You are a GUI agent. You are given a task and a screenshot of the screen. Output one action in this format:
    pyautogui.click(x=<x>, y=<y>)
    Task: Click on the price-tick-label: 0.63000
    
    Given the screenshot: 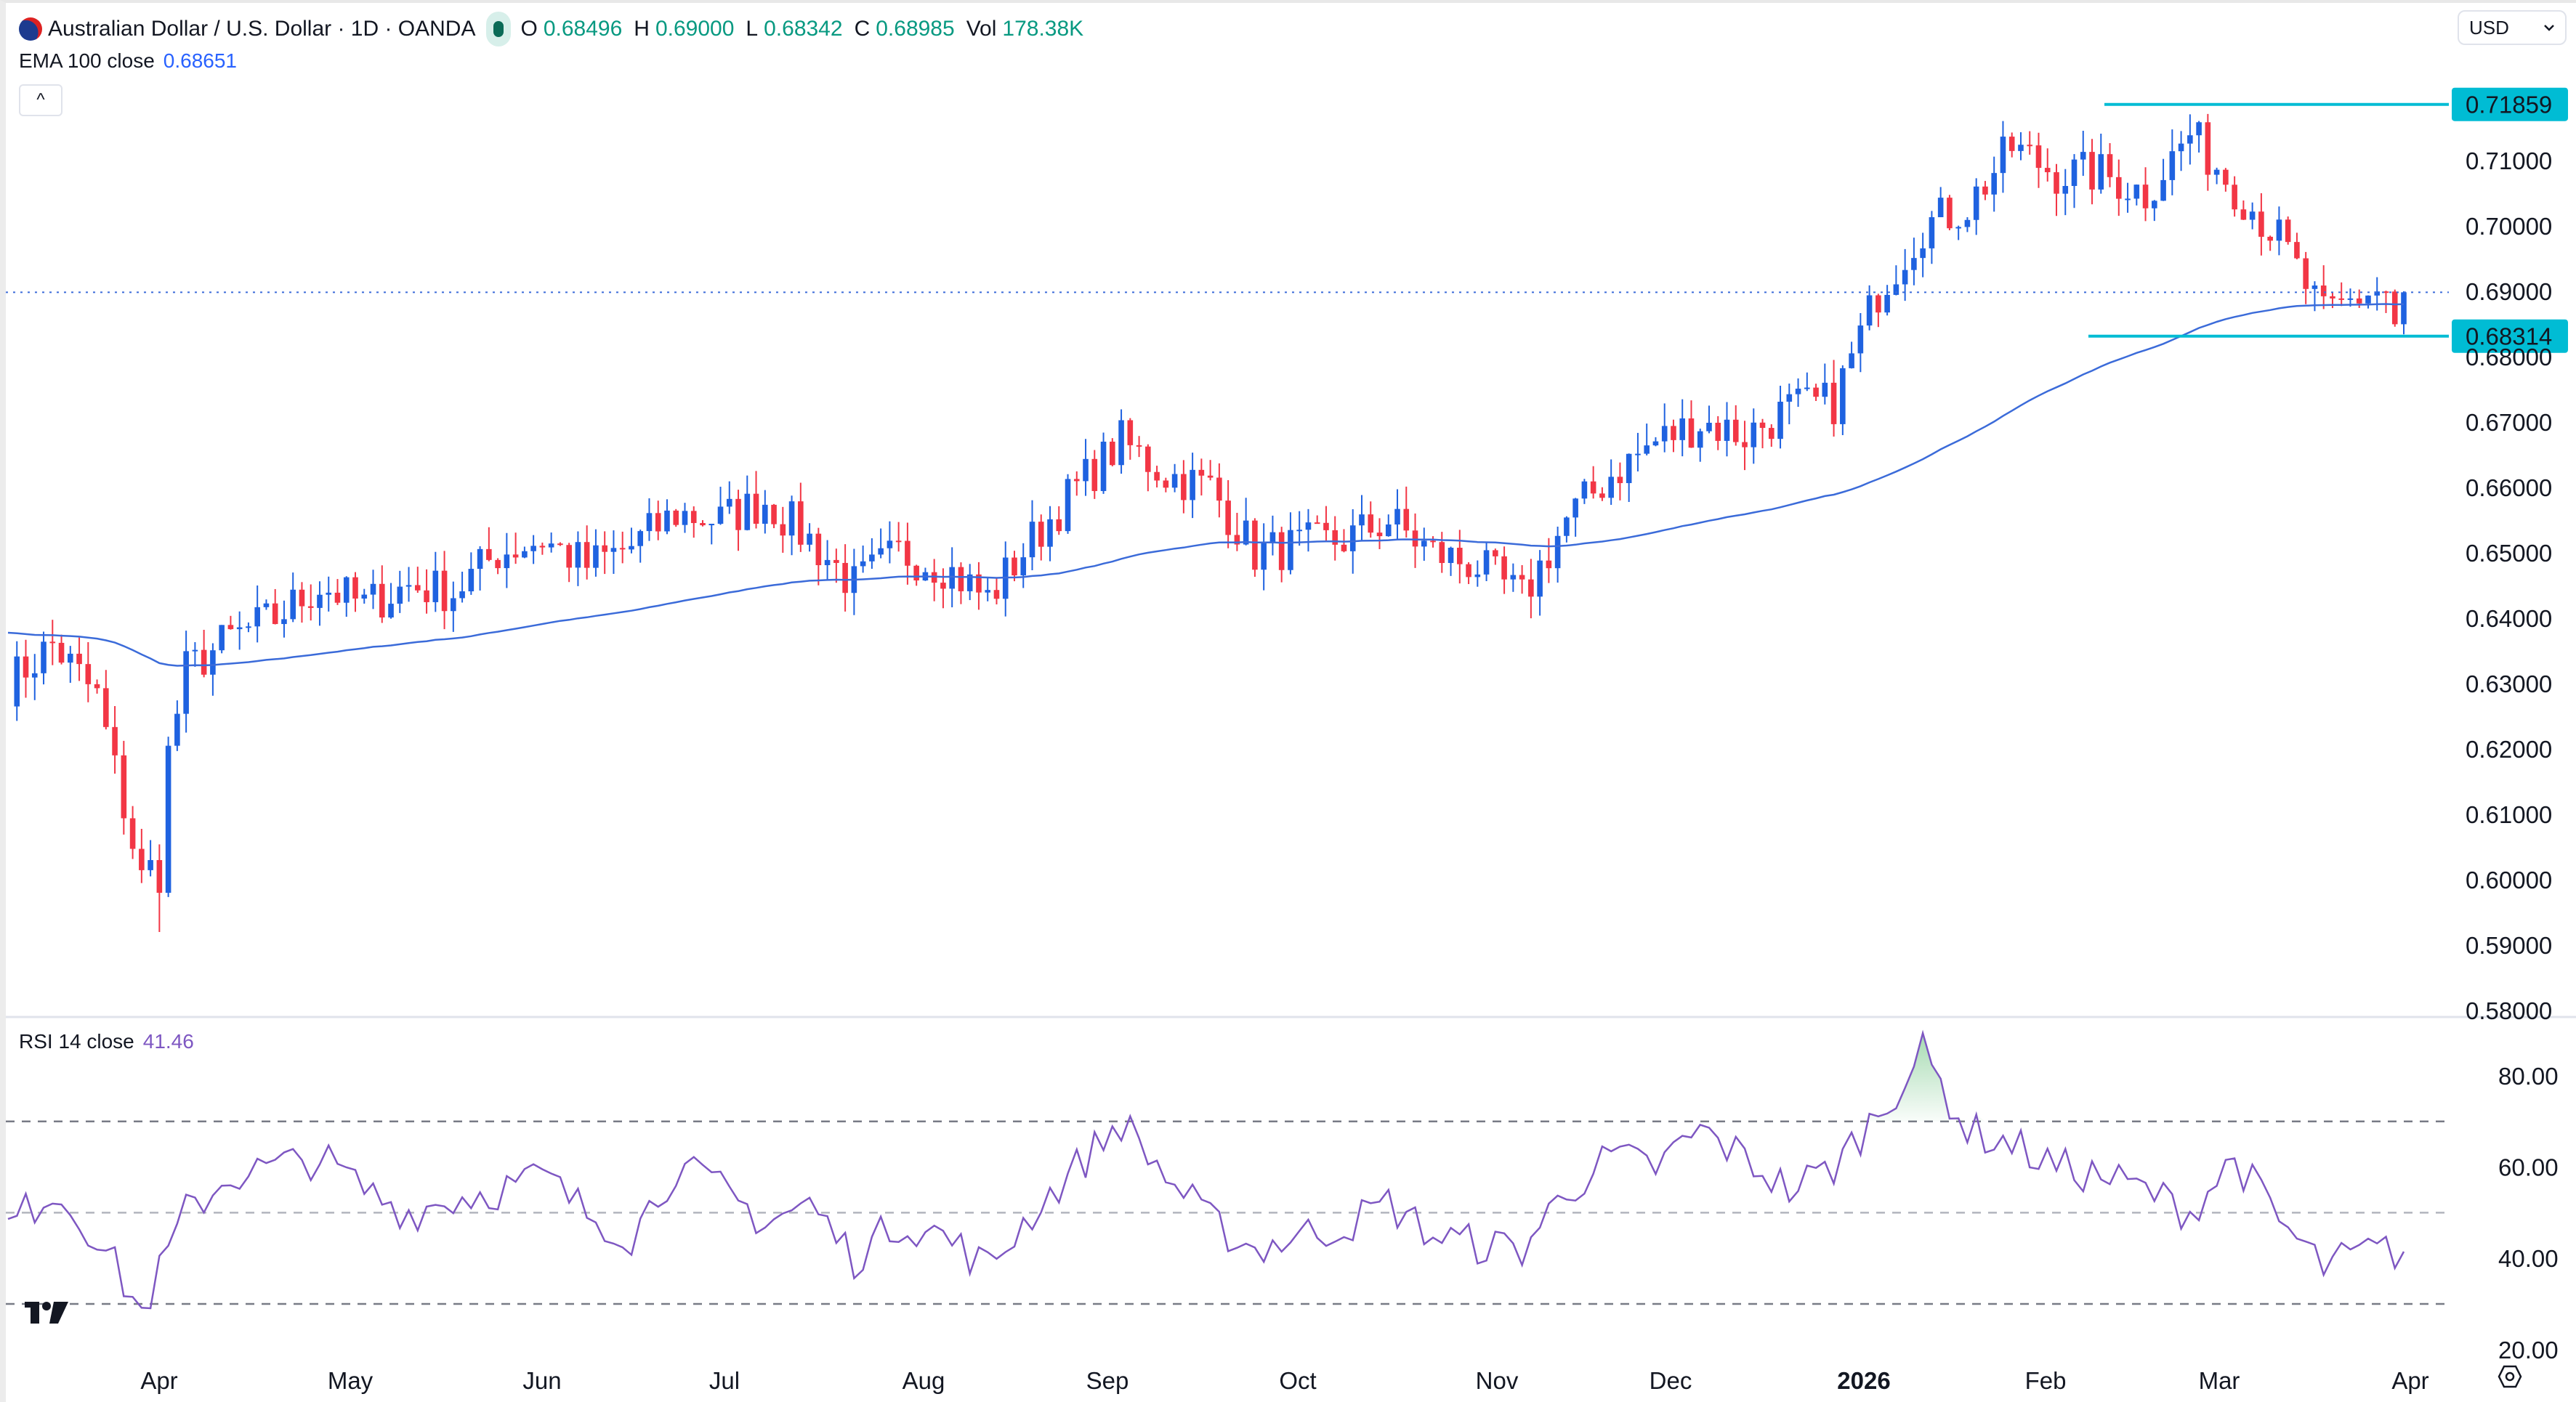 What is the action you would take?
    pyautogui.click(x=2509, y=683)
    